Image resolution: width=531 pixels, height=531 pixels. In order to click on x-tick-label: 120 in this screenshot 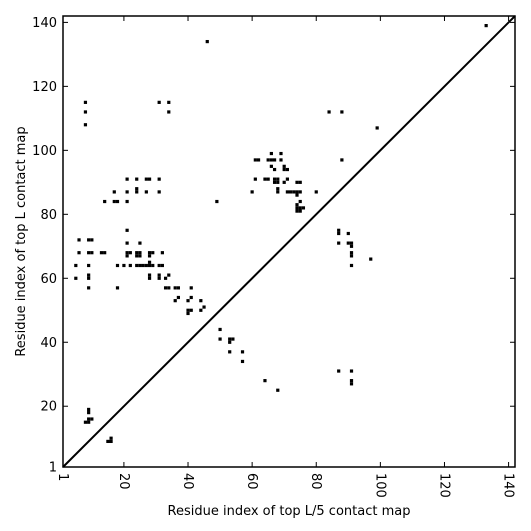, I will do `click(443, 485)`.